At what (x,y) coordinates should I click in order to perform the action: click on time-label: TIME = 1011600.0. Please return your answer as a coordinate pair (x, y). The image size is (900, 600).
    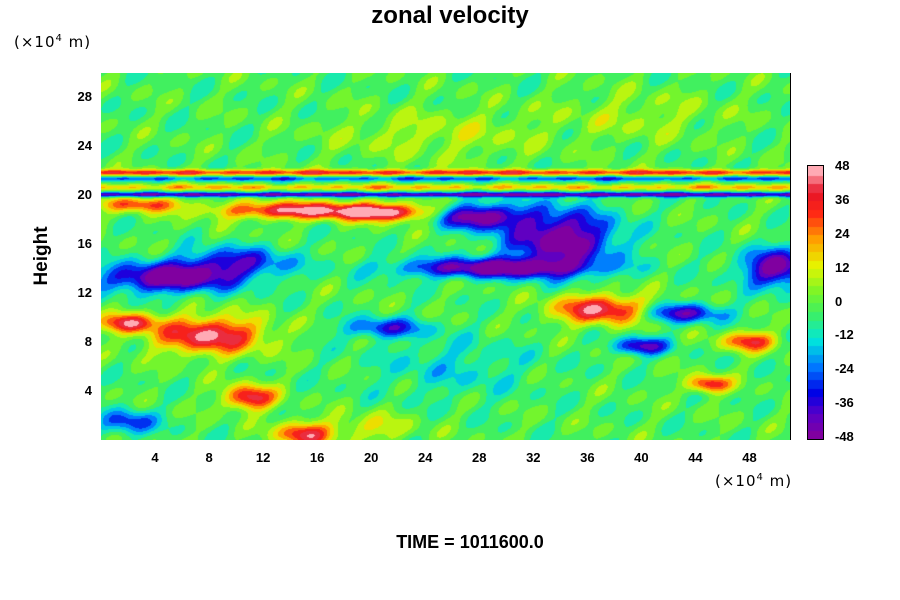
    Looking at the image, I should click on (470, 542).